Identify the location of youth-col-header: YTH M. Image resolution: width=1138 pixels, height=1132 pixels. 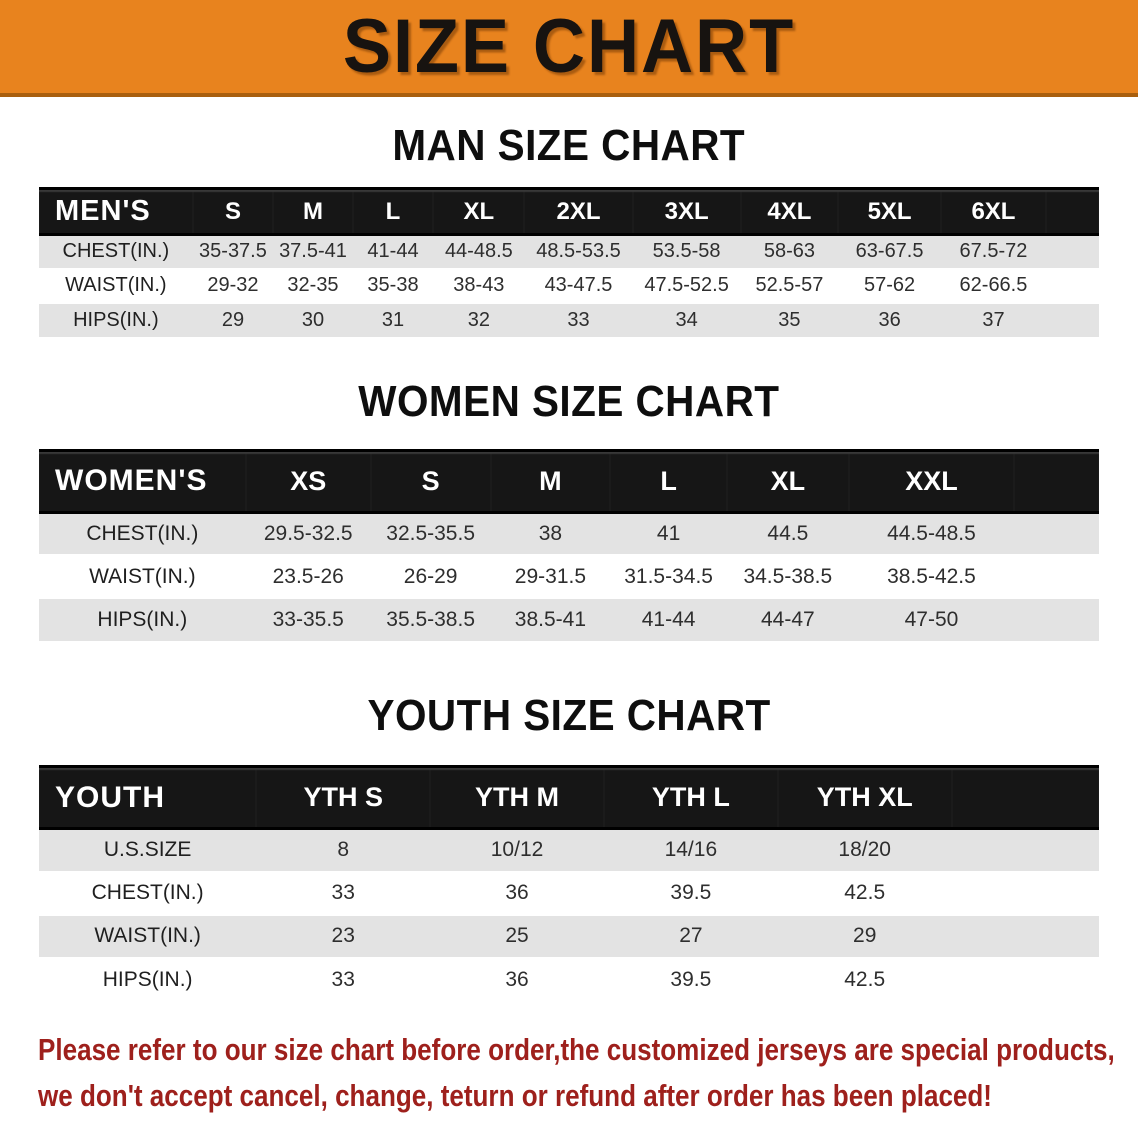
(517, 797).